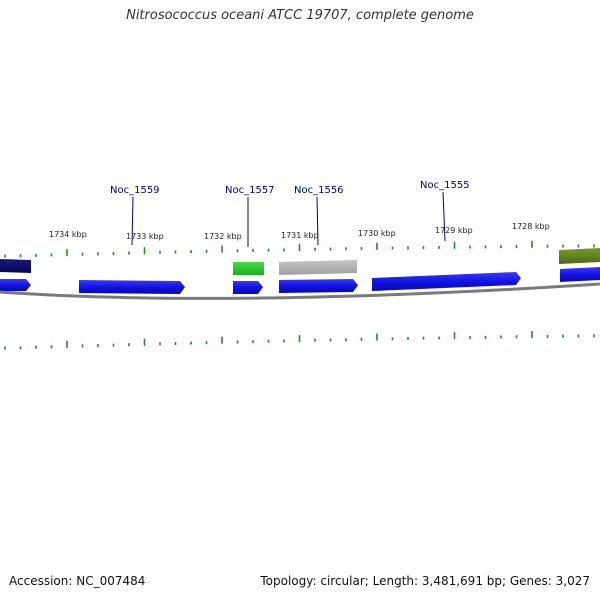 The width and height of the screenshot is (600, 600). What do you see at coordinates (300, 235) in the screenshot?
I see `kbp-label: 1731 kbp` at bounding box center [300, 235].